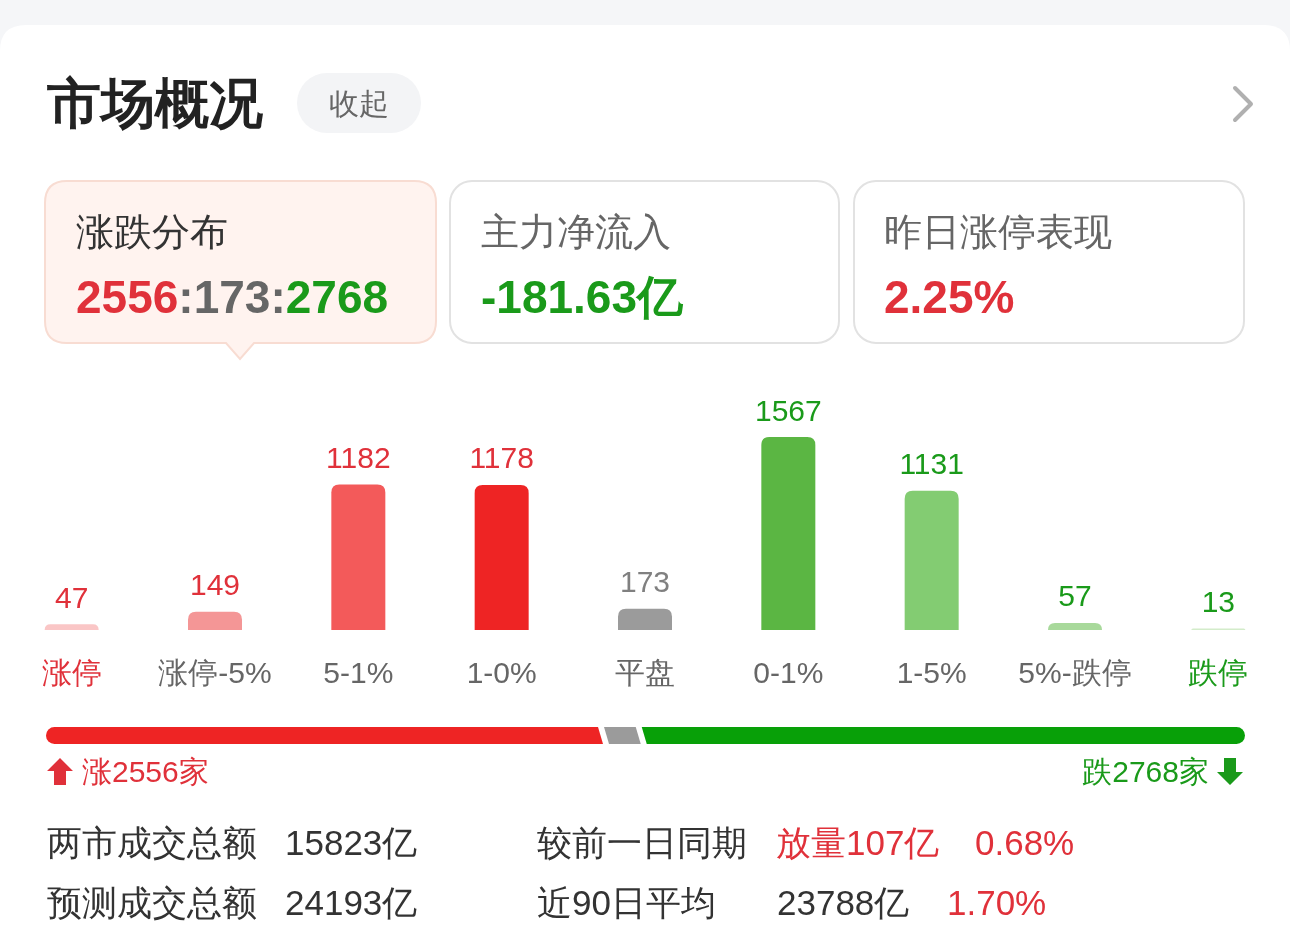  What do you see at coordinates (1075, 672) in the screenshot?
I see `x-tick-label: 5%-跌停` at bounding box center [1075, 672].